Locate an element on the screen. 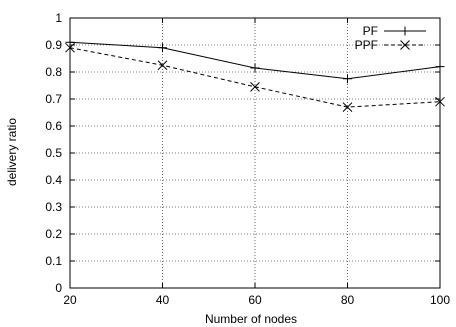 This screenshot has width=456, height=327. legend-label-pf: PF is located at coordinates (370, 31).